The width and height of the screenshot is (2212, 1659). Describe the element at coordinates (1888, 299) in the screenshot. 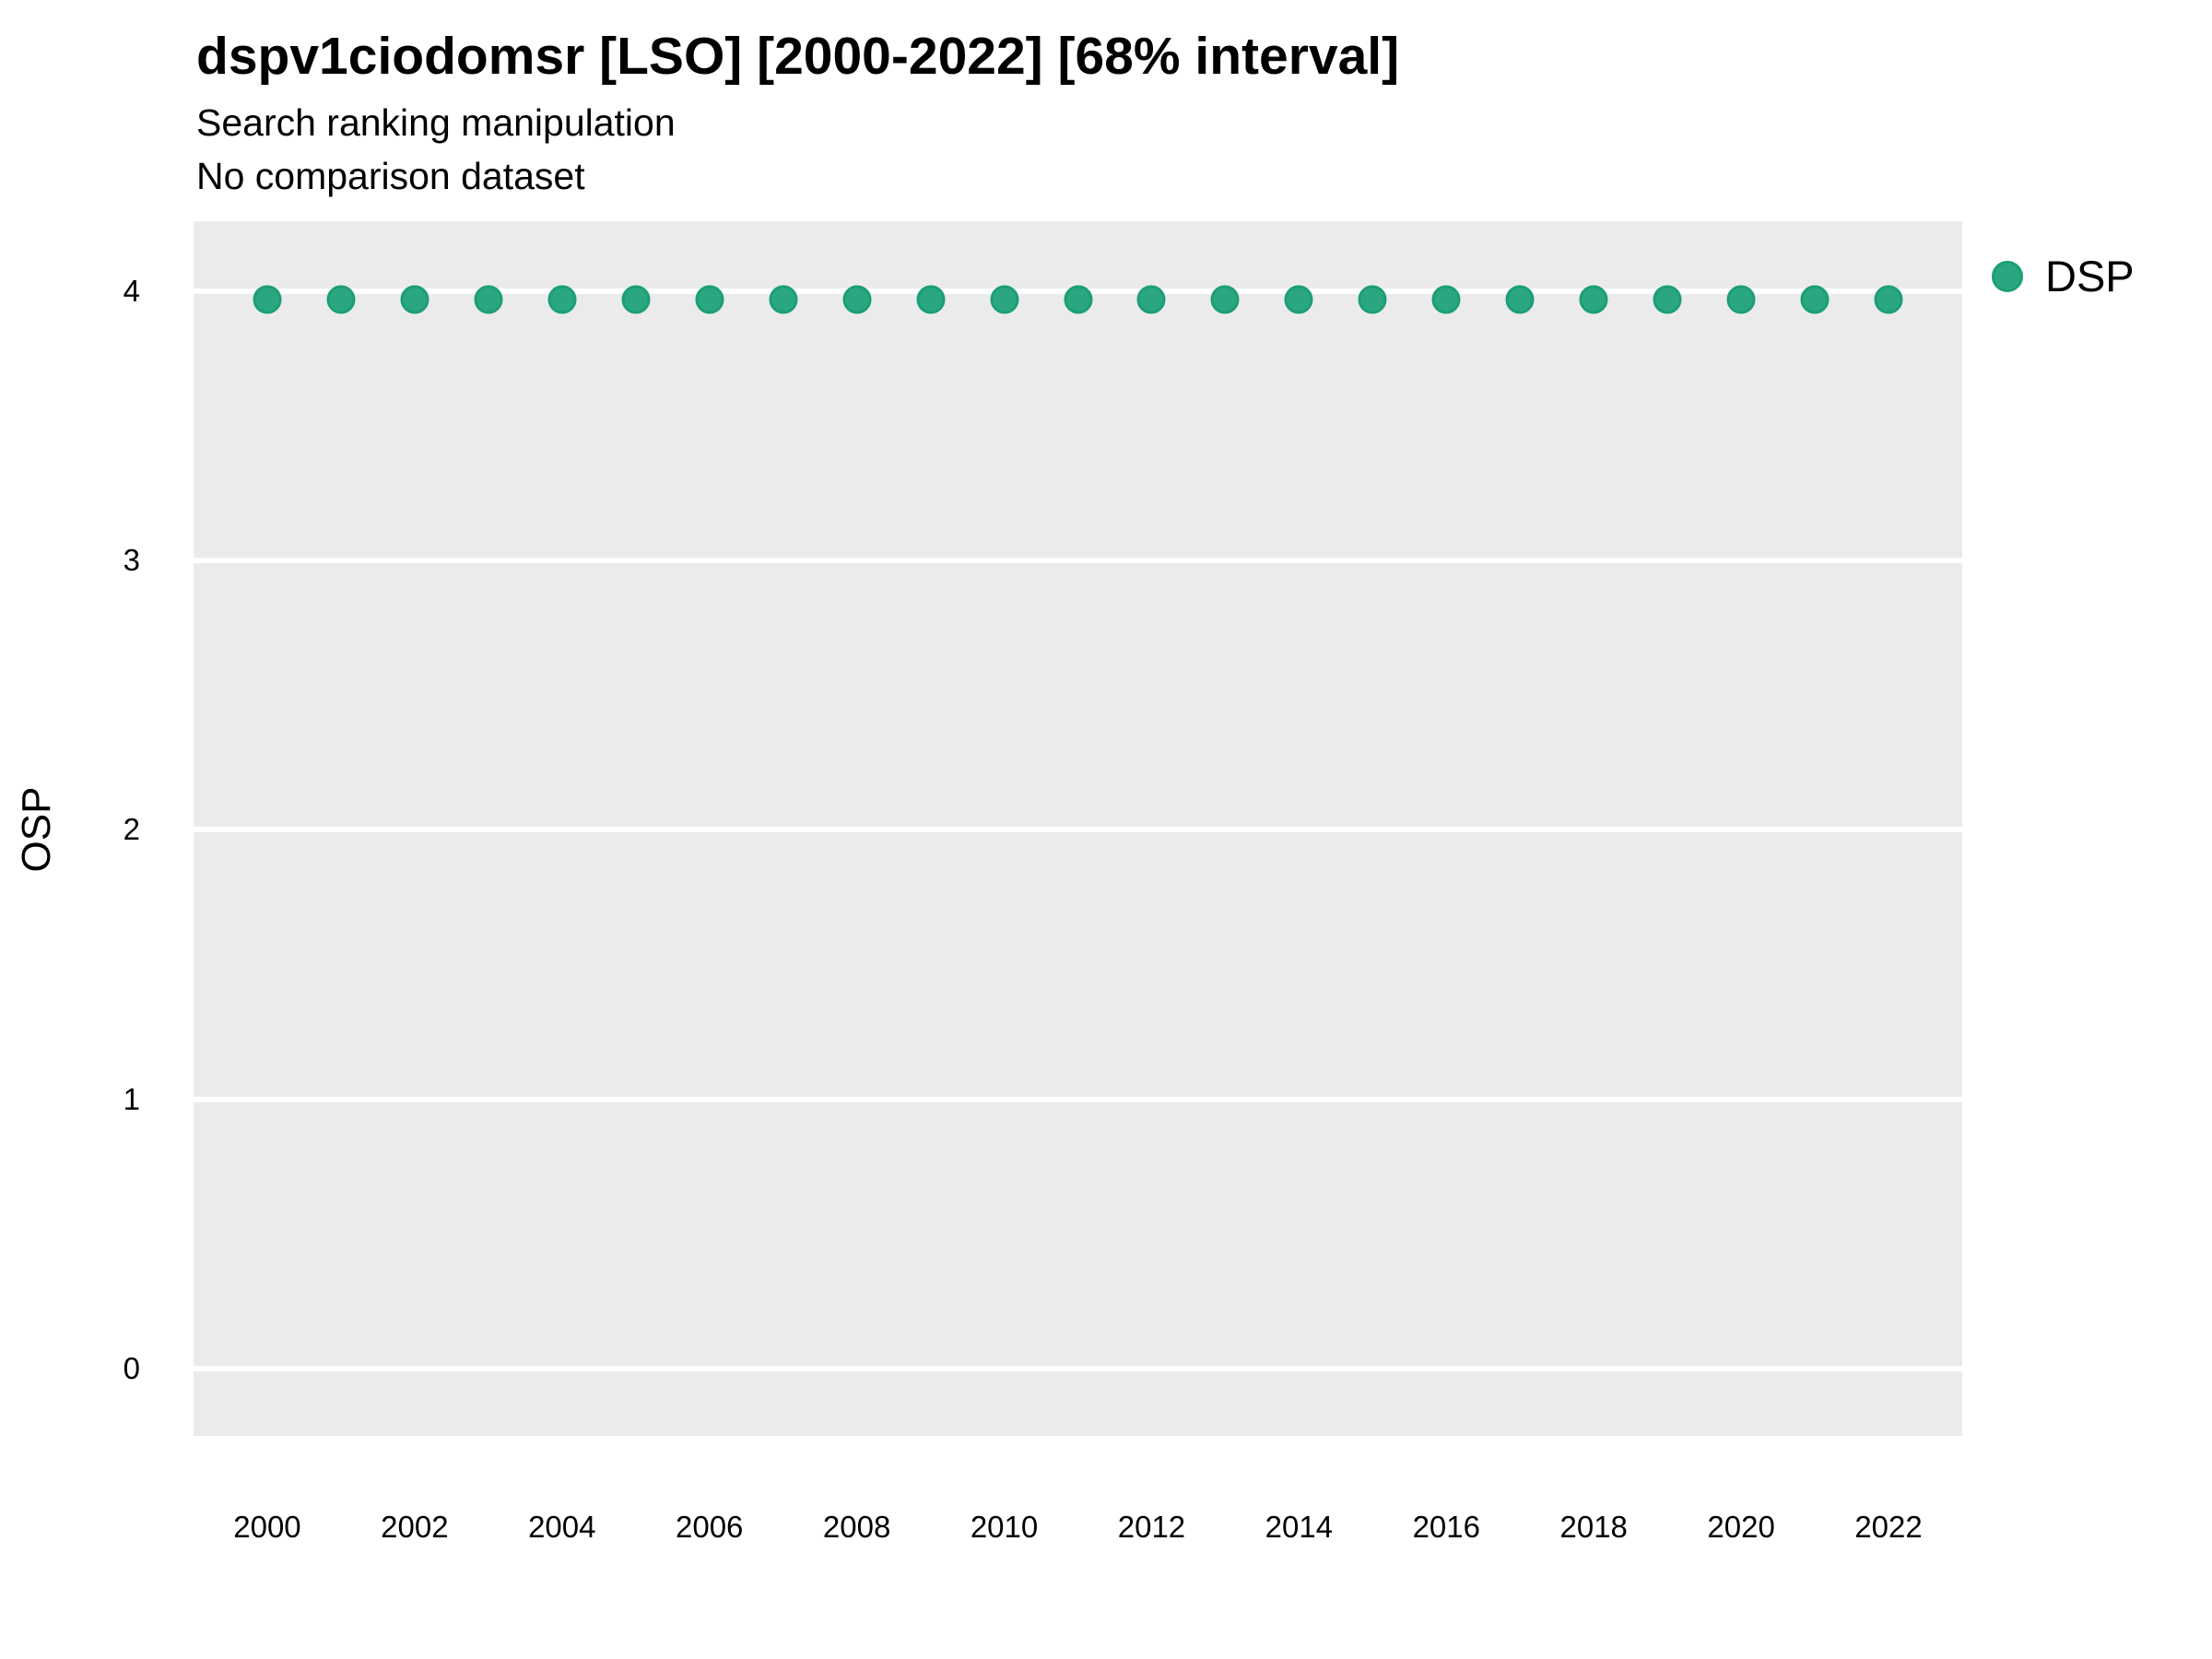

I see `data-point-2022` at that location.